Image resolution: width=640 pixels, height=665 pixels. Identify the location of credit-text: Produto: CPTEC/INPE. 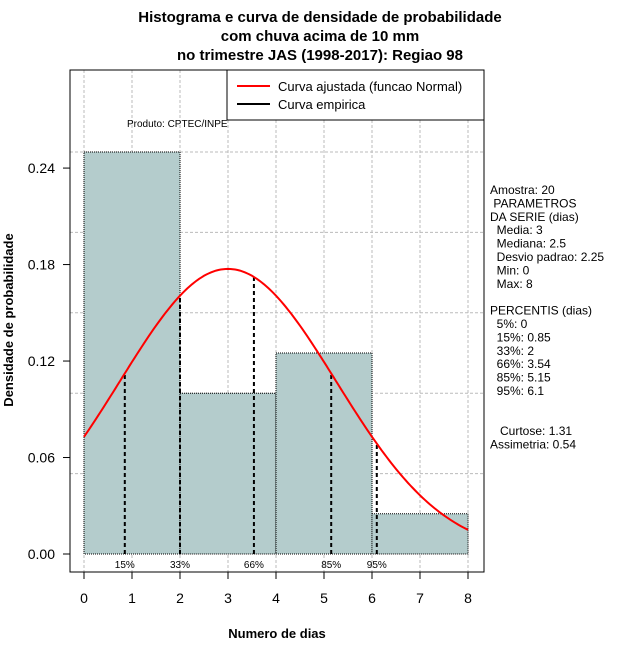
(177, 124).